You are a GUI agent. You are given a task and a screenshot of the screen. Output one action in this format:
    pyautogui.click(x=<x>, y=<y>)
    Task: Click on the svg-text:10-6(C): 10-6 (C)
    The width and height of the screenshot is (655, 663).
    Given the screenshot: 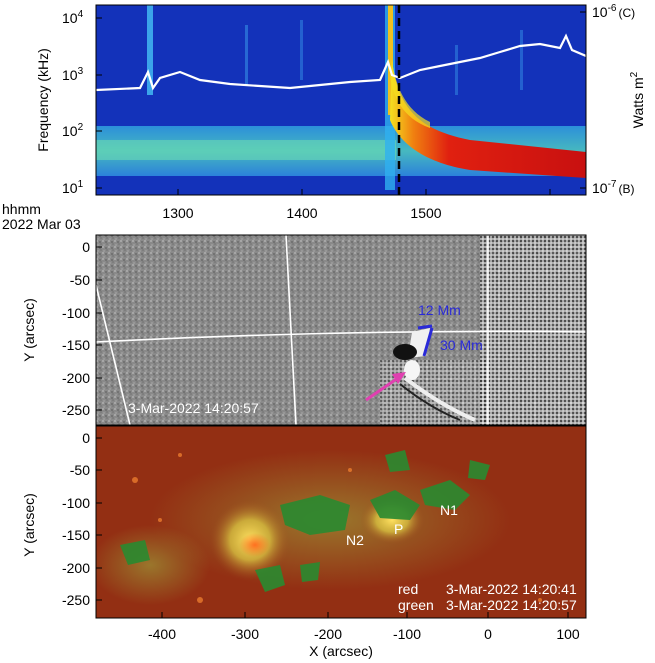 What is the action you would take?
    pyautogui.click(x=613, y=11)
    